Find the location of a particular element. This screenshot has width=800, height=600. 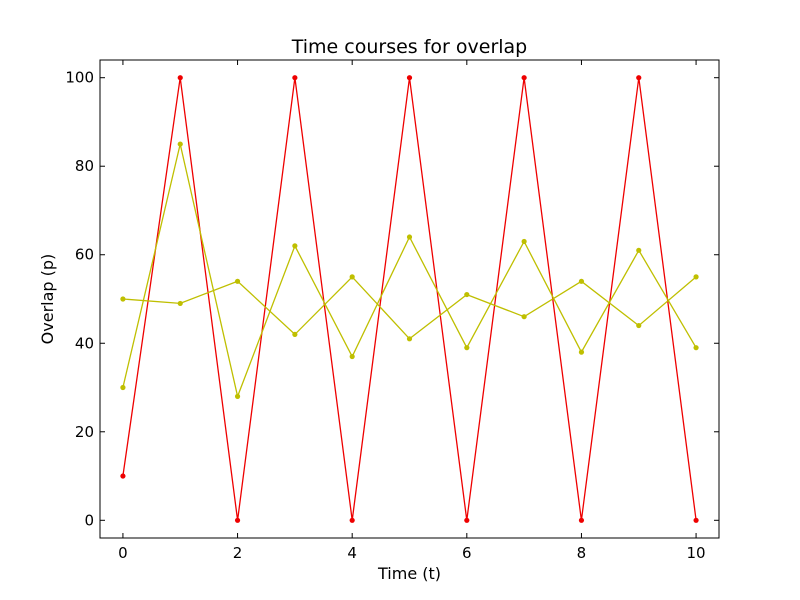

y-axis-label: Overlap (p) is located at coordinates (47, 299).